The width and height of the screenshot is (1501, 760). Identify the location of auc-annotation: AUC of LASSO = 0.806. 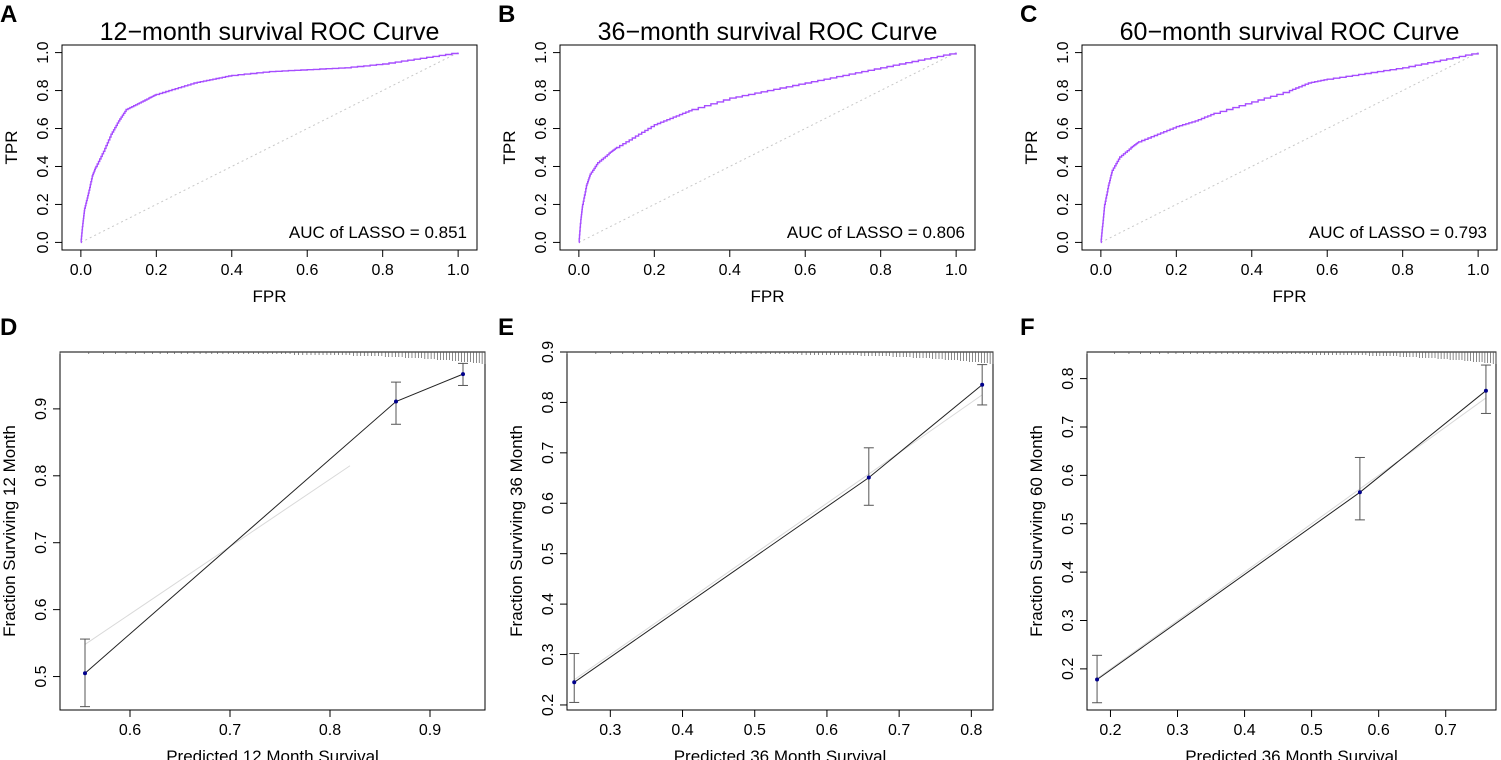
(876, 232).